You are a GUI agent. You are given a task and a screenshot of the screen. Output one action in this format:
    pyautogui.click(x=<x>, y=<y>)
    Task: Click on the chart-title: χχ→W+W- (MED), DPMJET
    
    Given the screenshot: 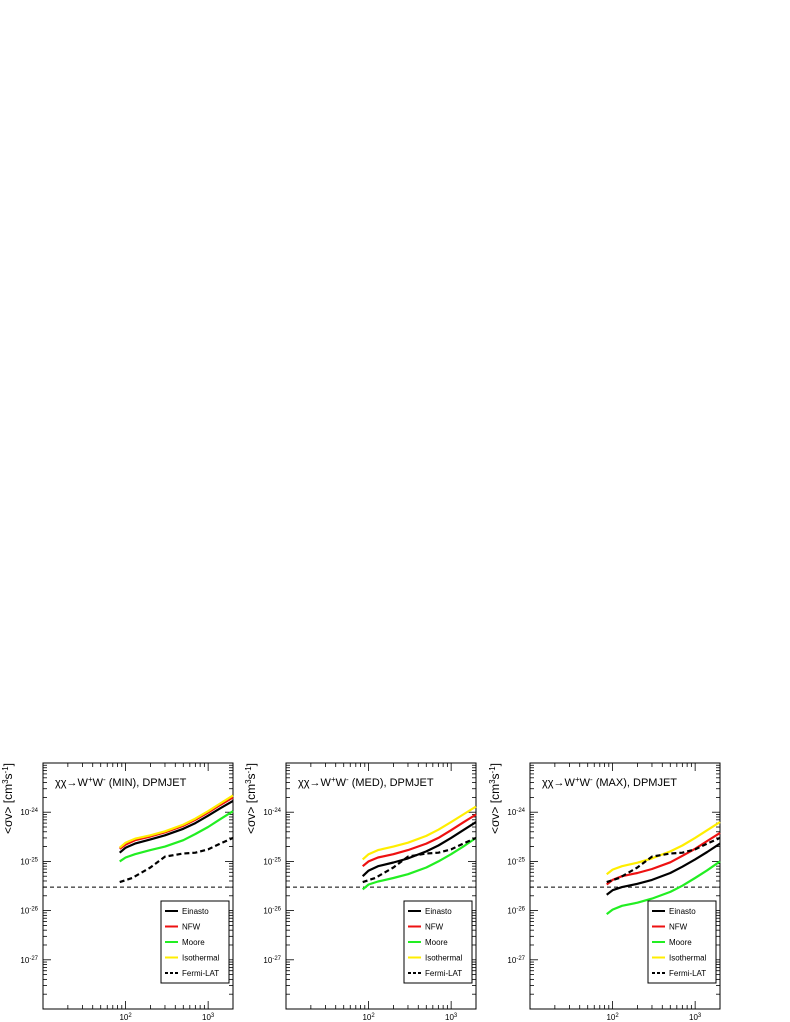 What is the action you would take?
    pyautogui.click(x=366, y=782)
    